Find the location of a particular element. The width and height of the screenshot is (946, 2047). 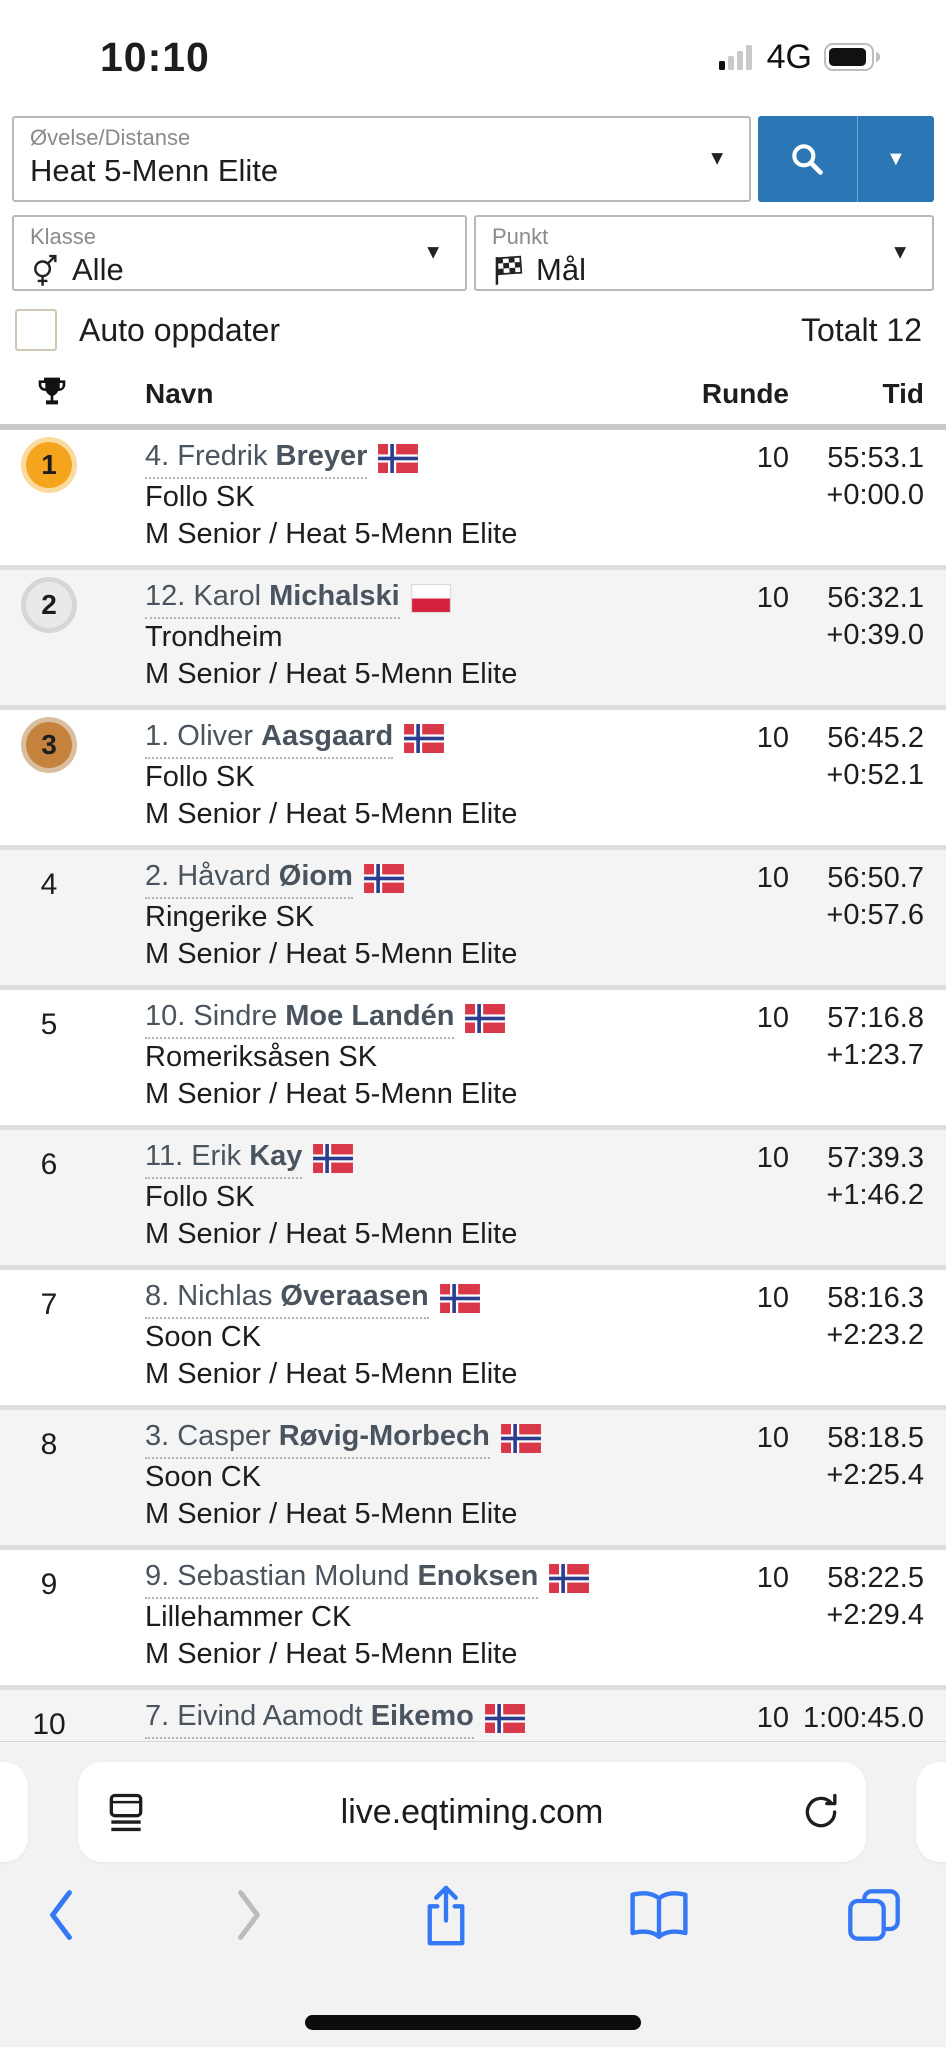

athlete-name-line: 12. Karol Michalski is located at coordinates (407, 598).